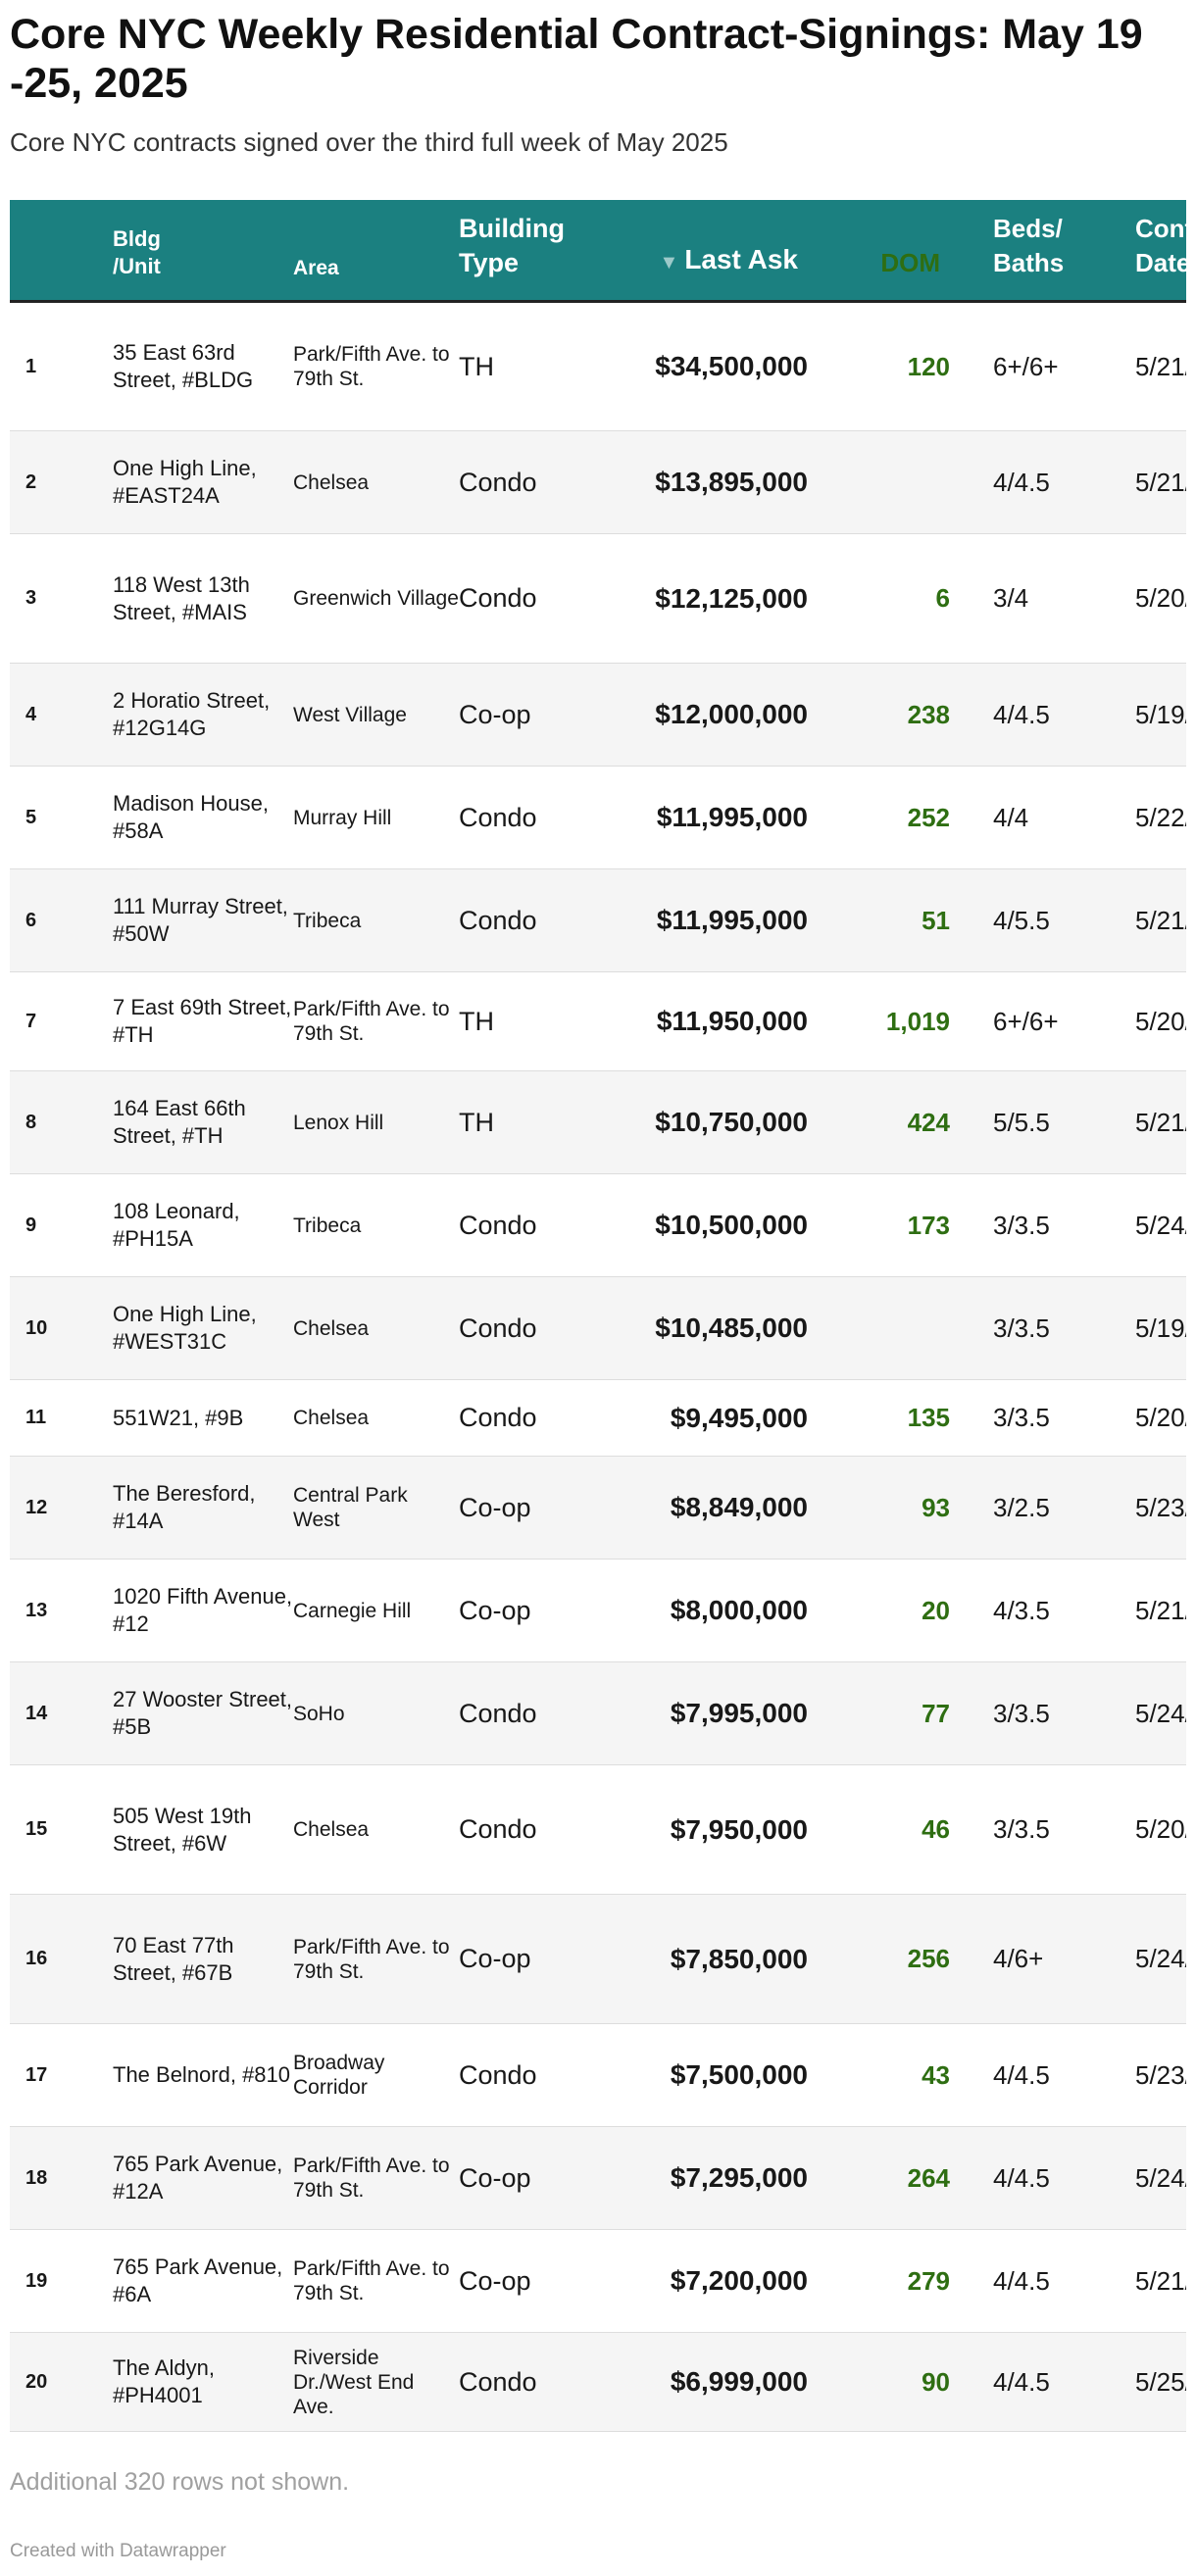 The height and width of the screenshot is (2576, 1196). Describe the element at coordinates (203, 366) in the screenshot. I see `cell-bldg-unit: 35 East 63rd Street, #BLDG` at that location.